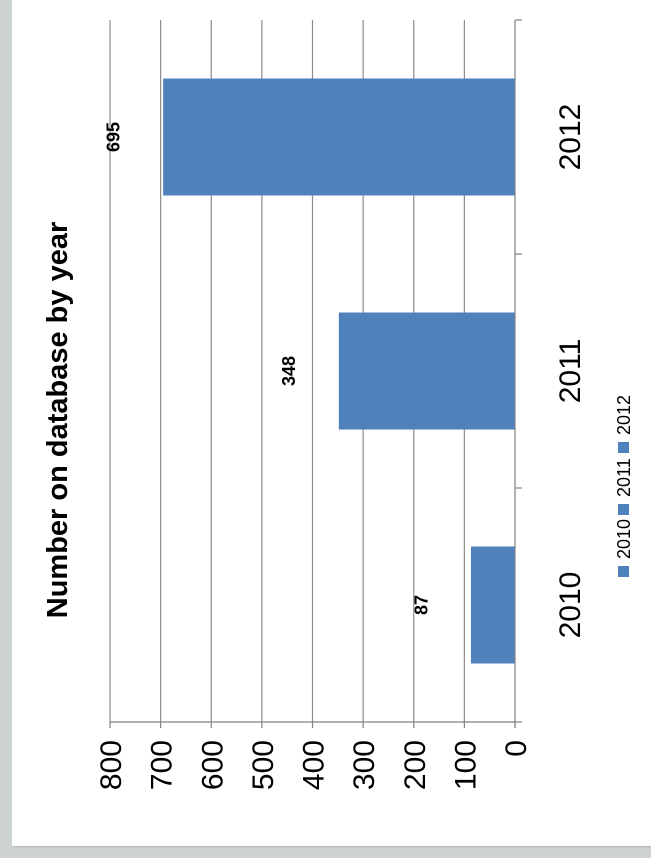  What do you see at coordinates (624, 539) in the screenshot?
I see `legend-label: 2010` at bounding box center [624, 539].